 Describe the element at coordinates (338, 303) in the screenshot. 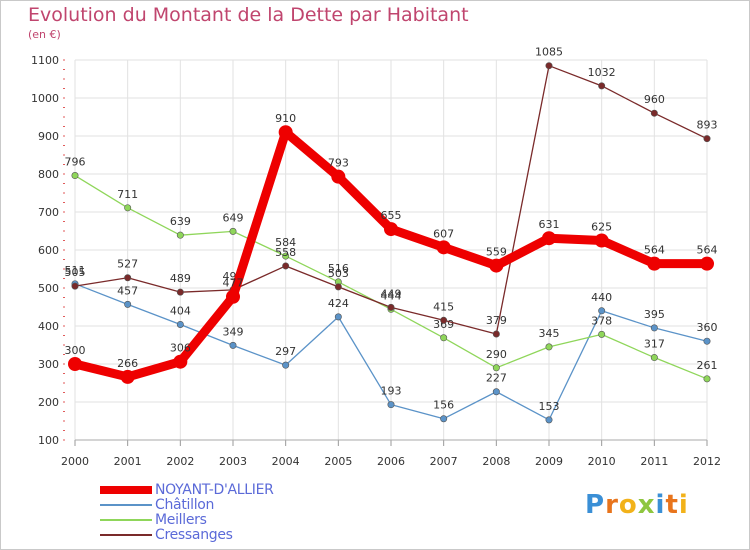

I see `data-label: 424` at that location.